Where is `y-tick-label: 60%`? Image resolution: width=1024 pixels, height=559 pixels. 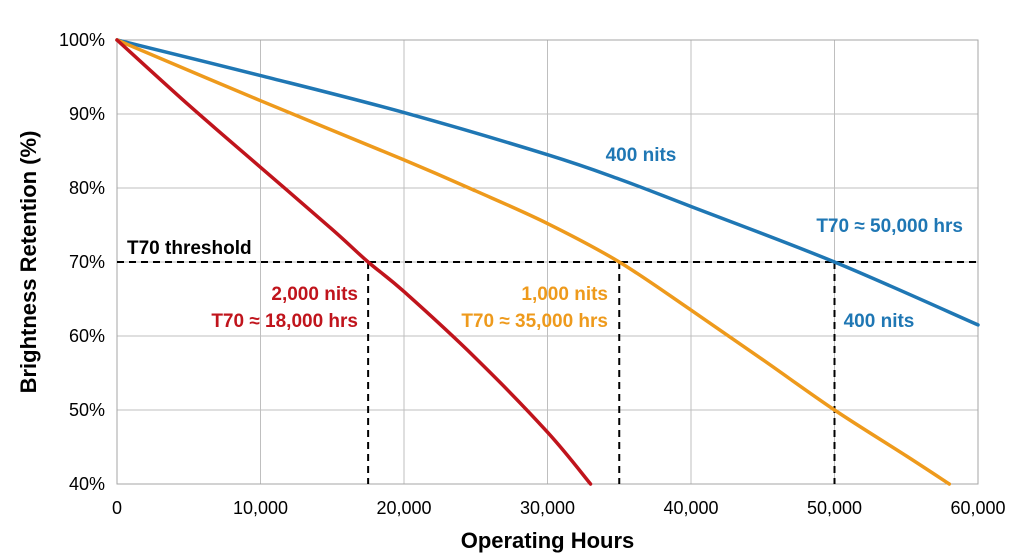 y-tick-label: 60% is located at coordinates (87, 336).